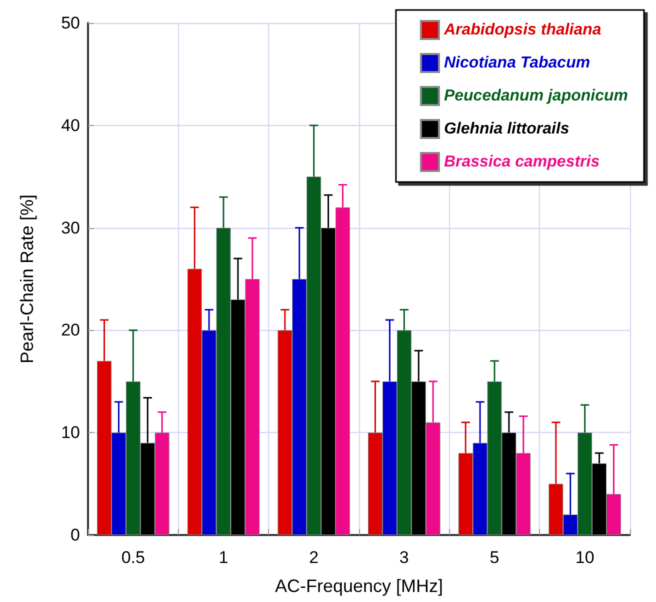 Image resolution: width=656 pixels, height=602 pixels. Describe the element at coordinates (517, 63) in the screenshot. I see `legend-label: Nicotiana Tabacum` at that location.